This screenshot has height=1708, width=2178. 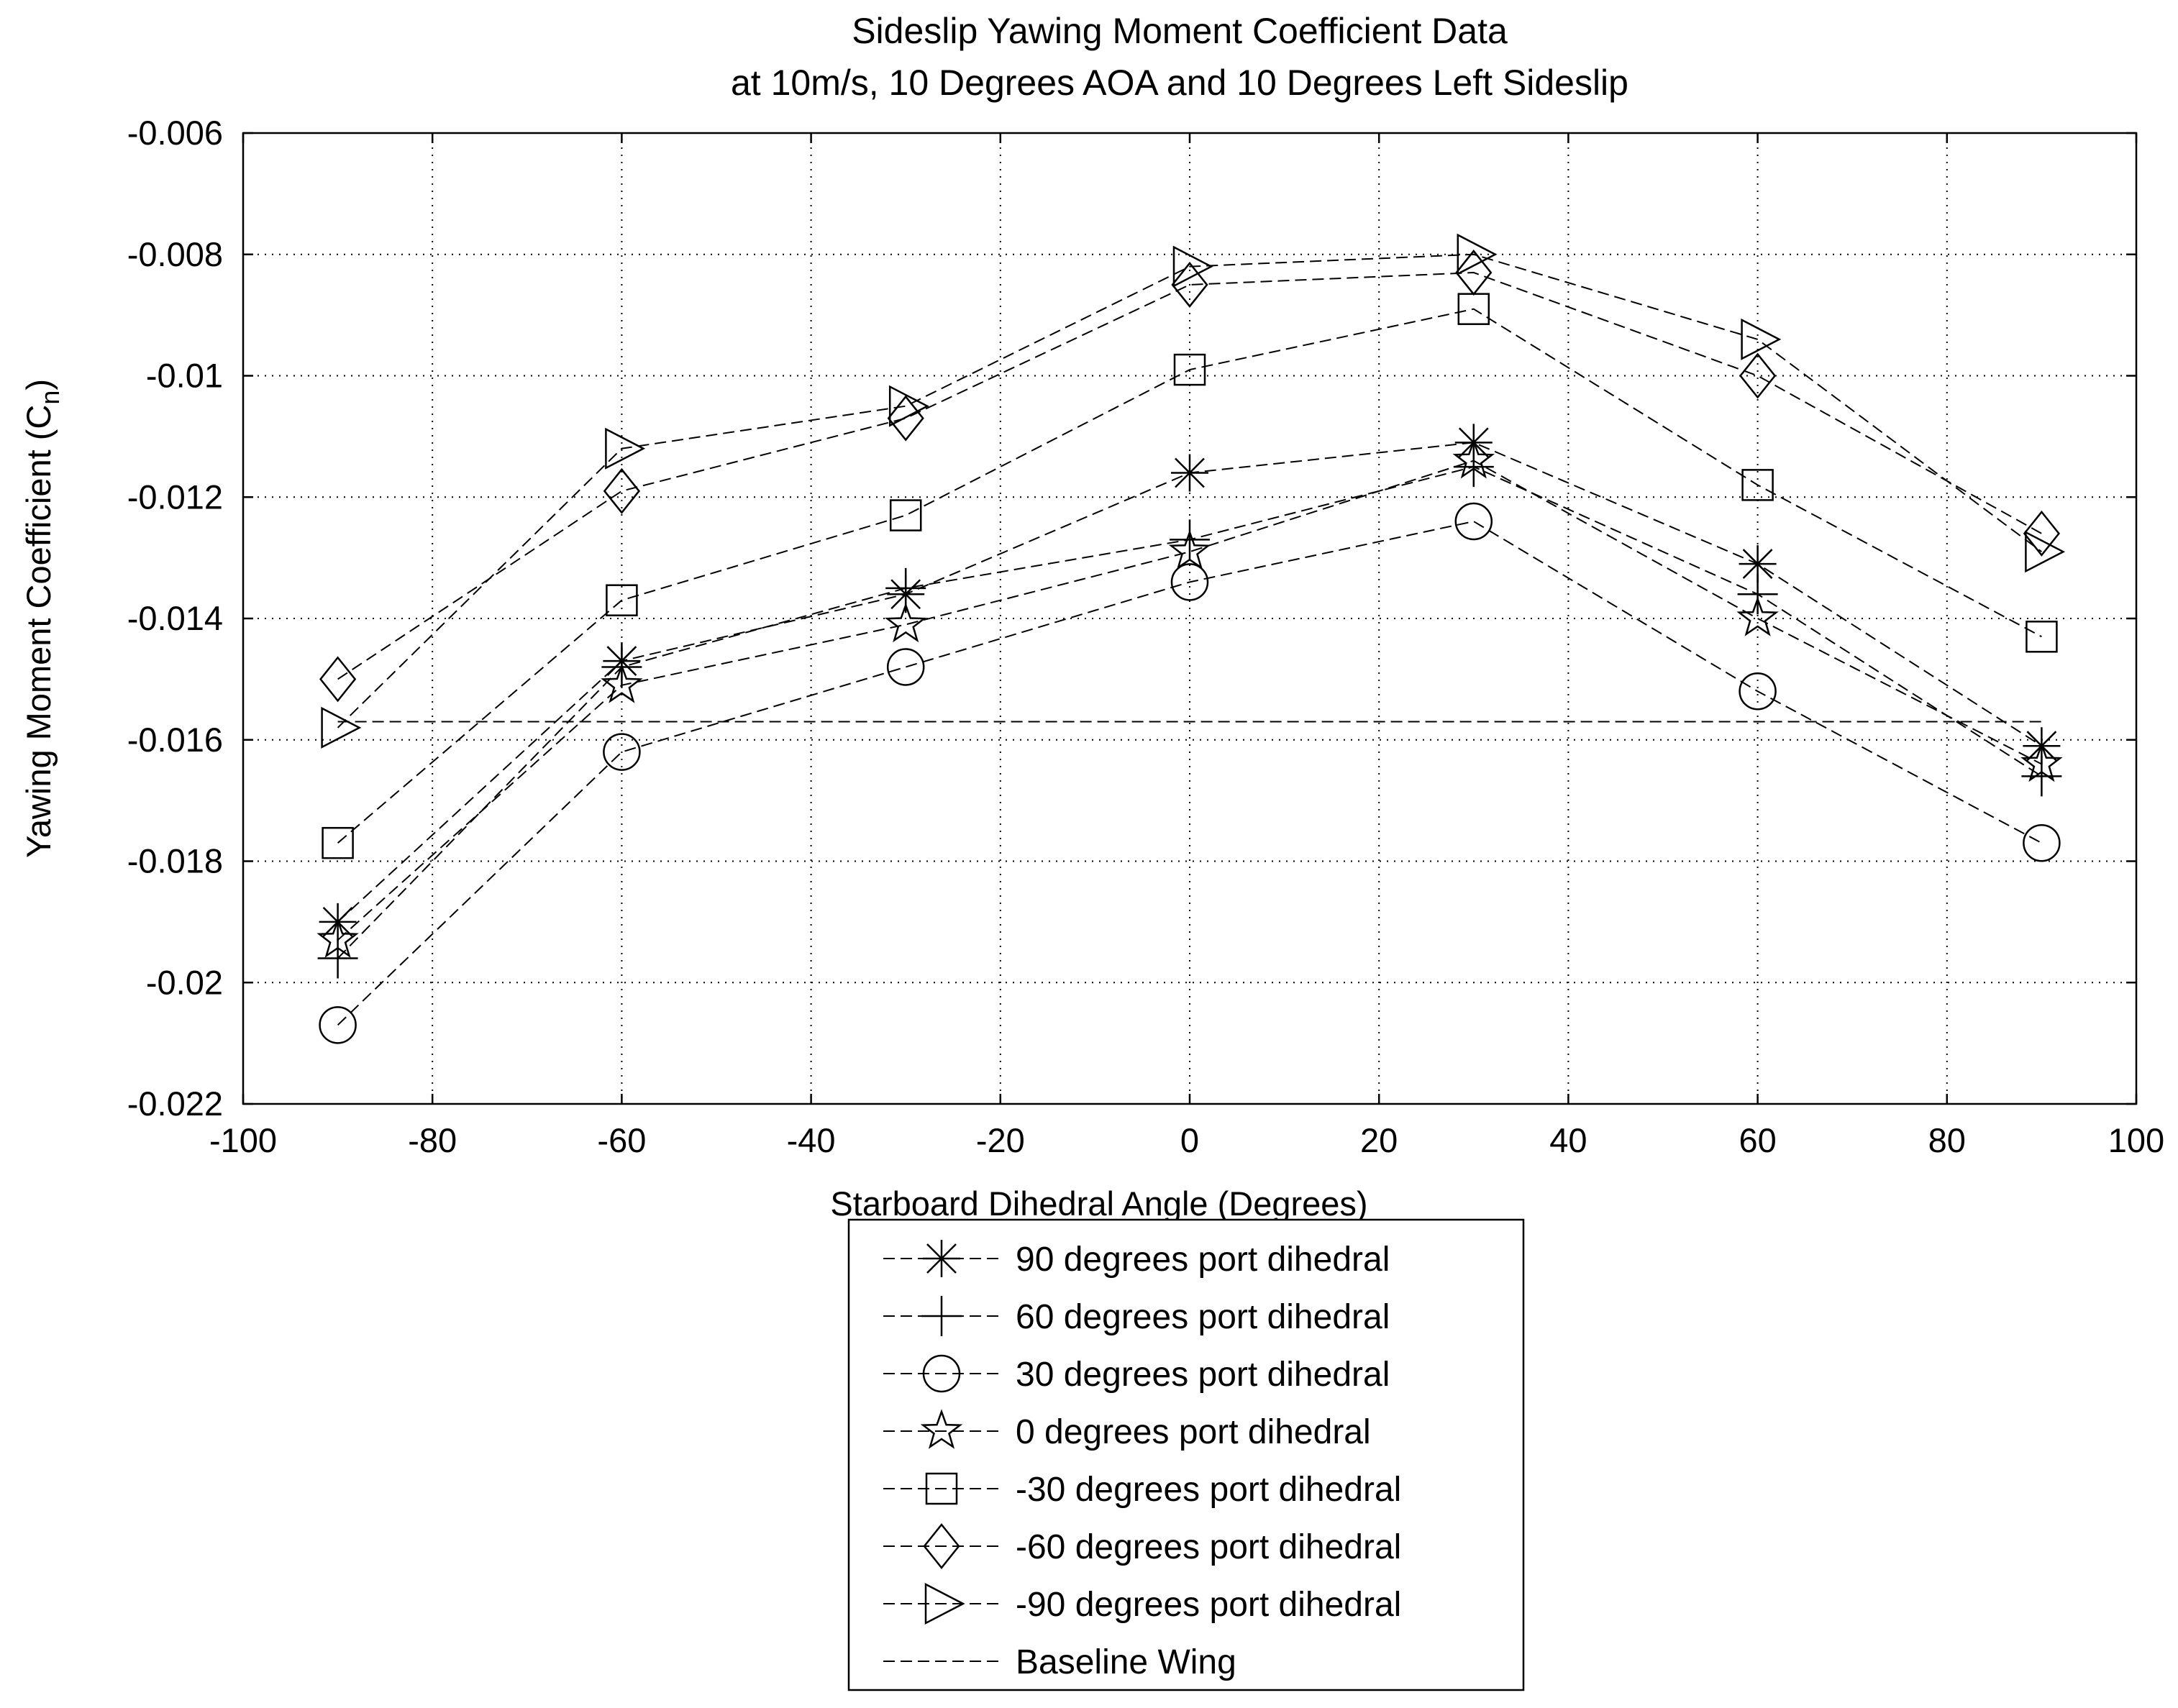 What do you see at coordinates (175, 254) in the screenshot?
I see `y-tick-label: -0.008` at bounding box center [175, 254].